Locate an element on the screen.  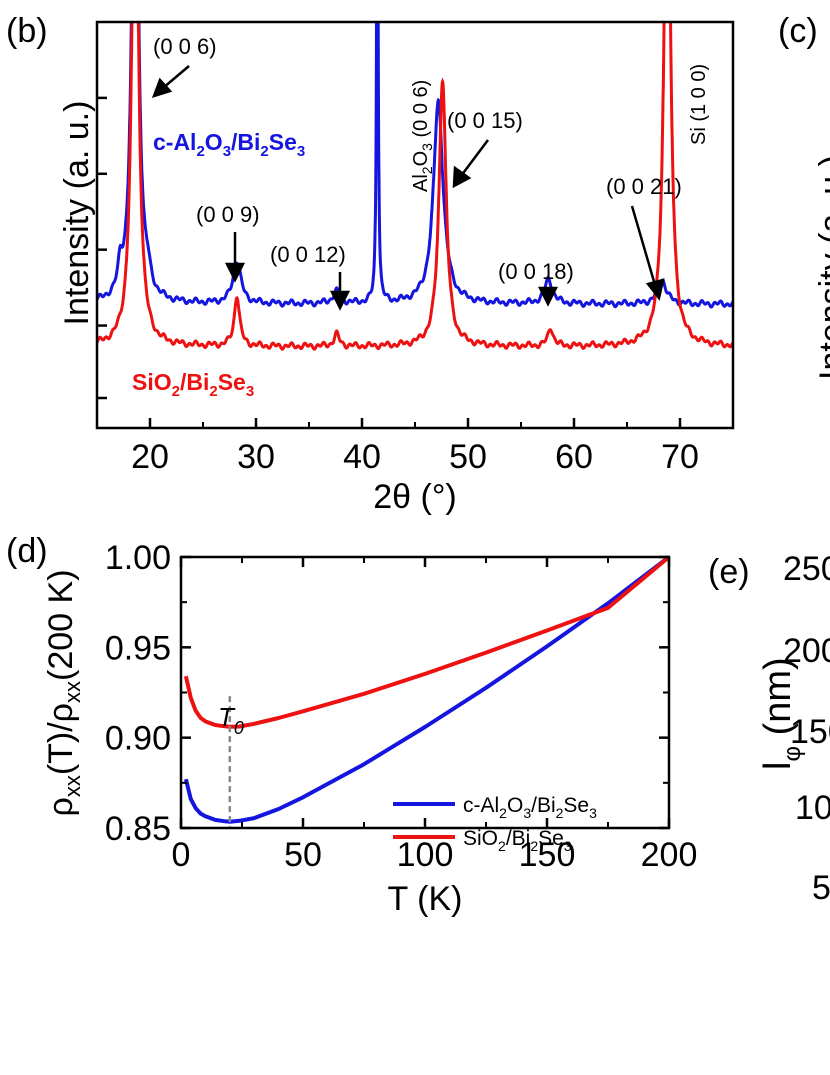
panel-b-ylabel: Intensity (a. u.) is located at coordinates (77, 213).